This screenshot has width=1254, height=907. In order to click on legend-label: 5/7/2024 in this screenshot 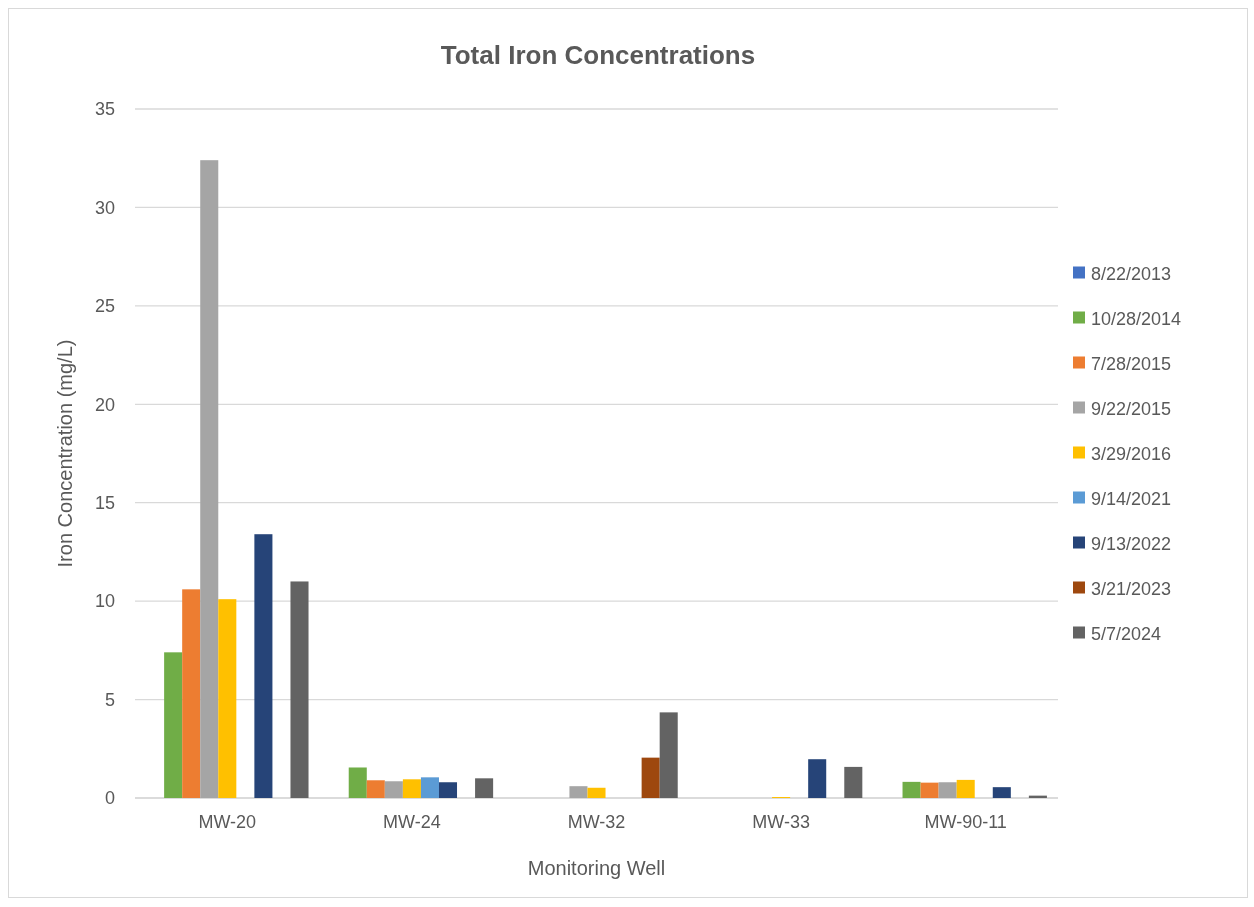, I will do `click(1126, 633)`.